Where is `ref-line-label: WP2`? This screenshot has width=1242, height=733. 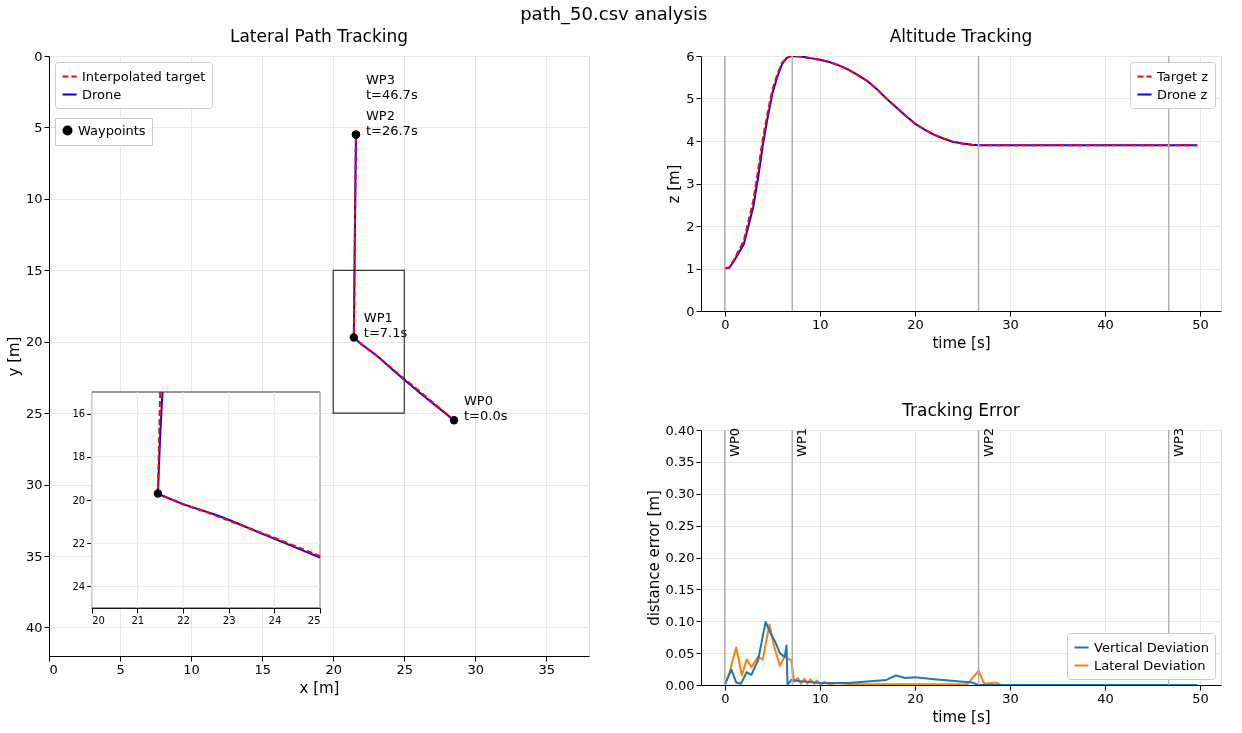
ref-line-label: WP2 is located at coordinates (988, 442).